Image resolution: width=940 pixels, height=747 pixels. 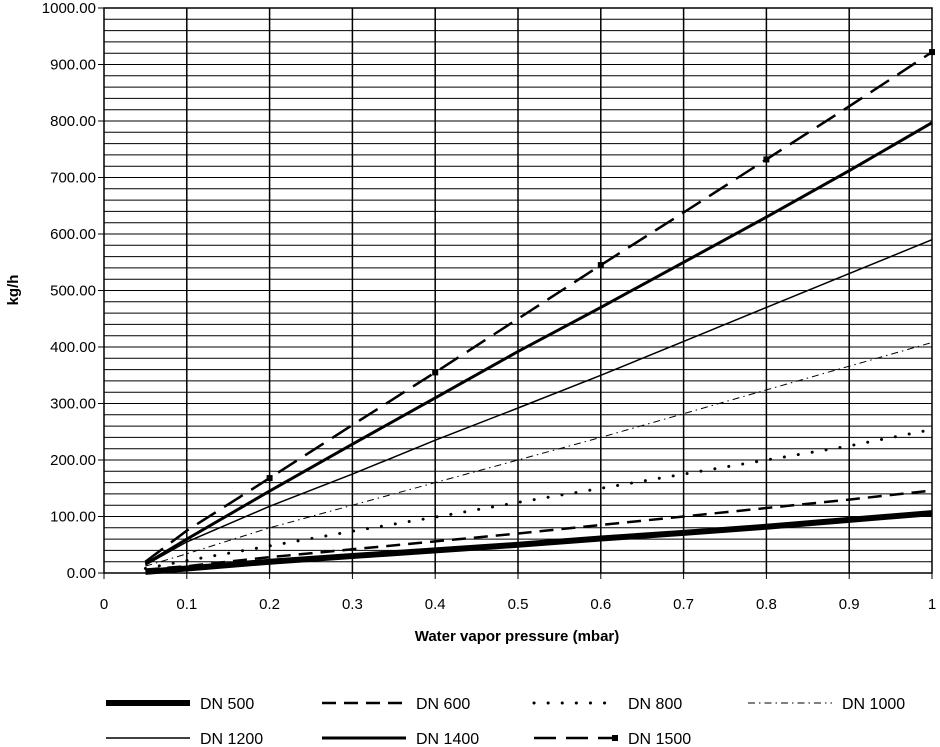 What do you see at coordinates (932, 604) in the screenshot?
I see `x-tick-label: 1` at bounding box center [932, 604].